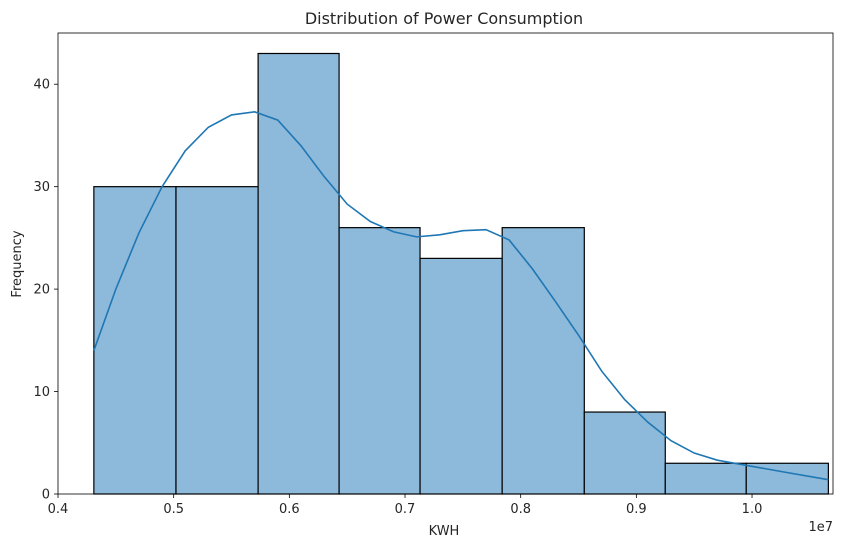  I want to click on x-tick-label: 0.5, so click(173, 509).